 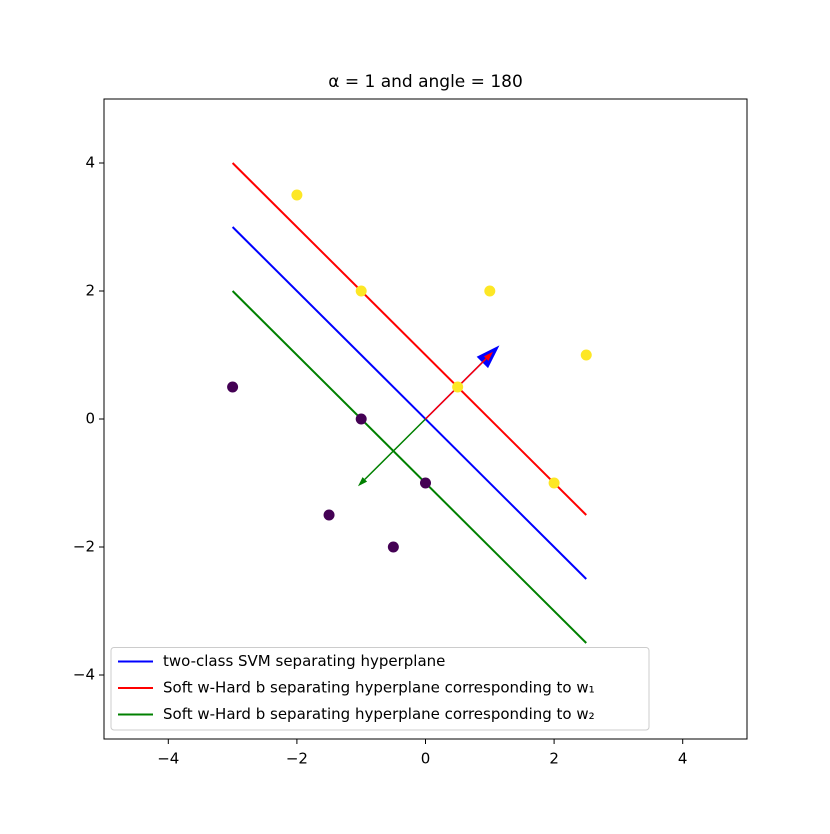 I want to click on legend-label: two-class SVM separating hyperplane, so click(x=304, y=661).